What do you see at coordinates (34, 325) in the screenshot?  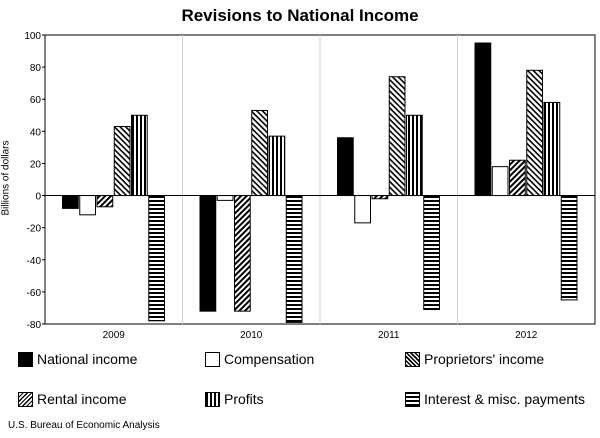 I see `y-tick-label: -80` at bounding box center [34, 325].